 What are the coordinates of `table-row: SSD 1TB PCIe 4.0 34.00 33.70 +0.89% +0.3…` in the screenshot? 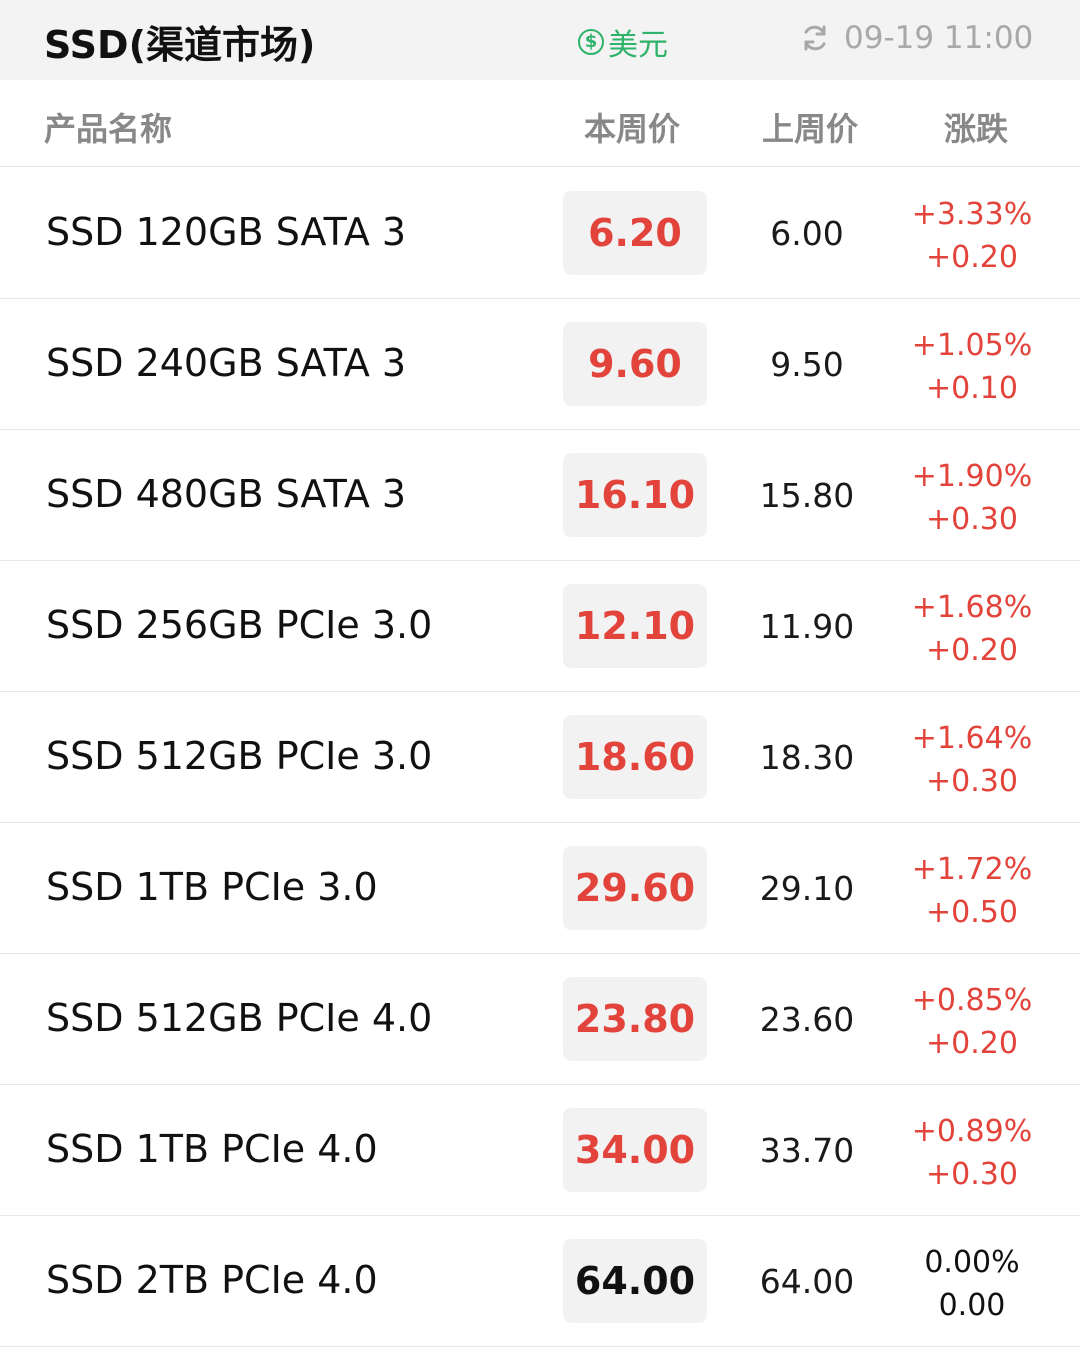 It's located at (540, 1150).